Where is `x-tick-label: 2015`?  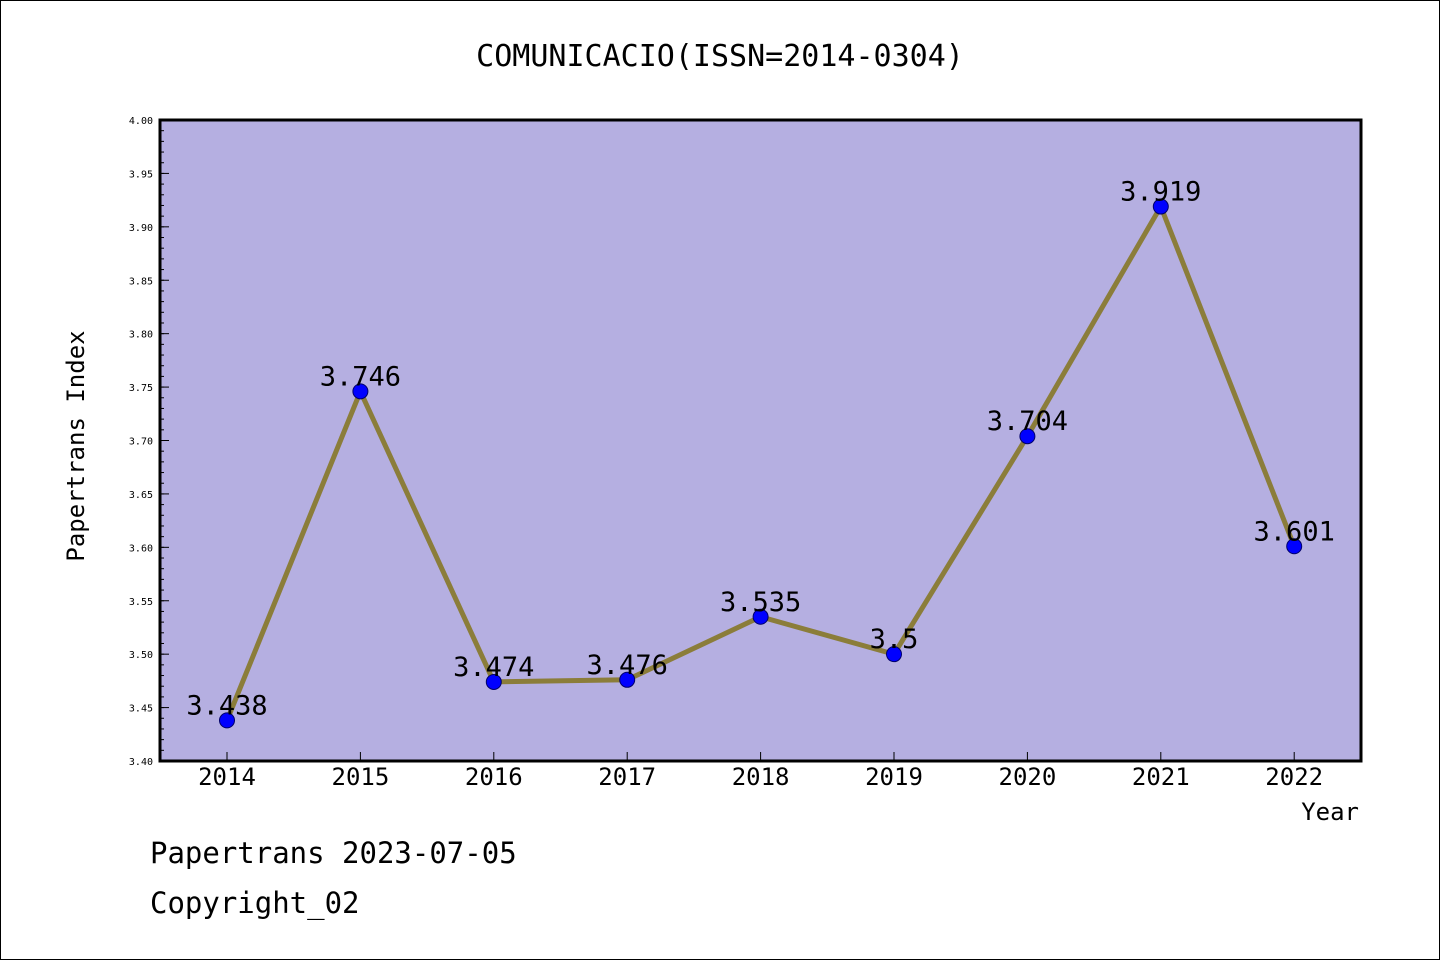 x-tick-label: 2015 is located at coordinates (361, 777).